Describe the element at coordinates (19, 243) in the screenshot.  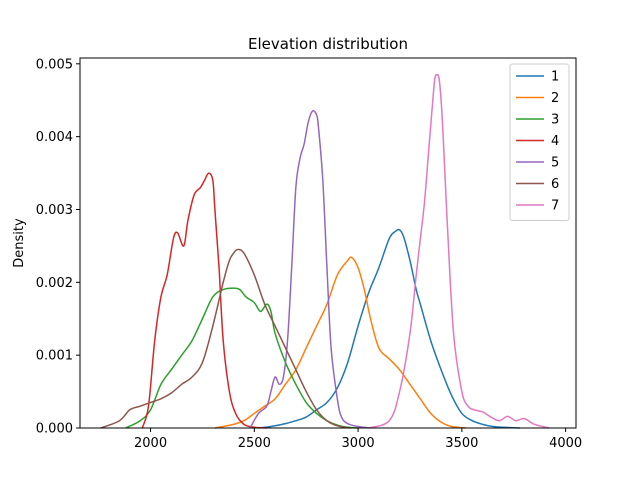
I see `y-axis-label: Density` at that location.